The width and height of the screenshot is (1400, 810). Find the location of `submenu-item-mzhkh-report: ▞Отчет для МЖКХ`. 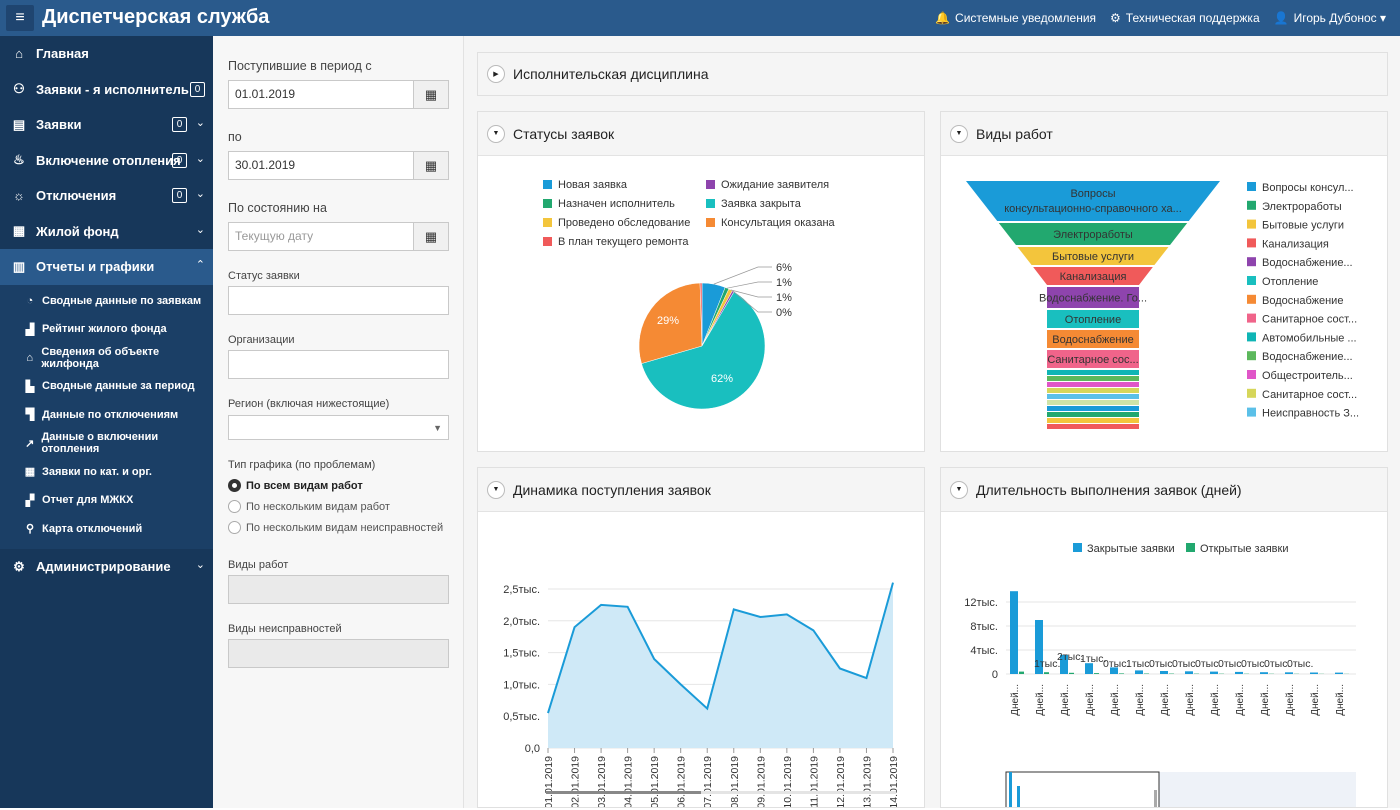

submenu-item-mzhkh-report: ▞Отчет для МЖКХ is located at coordinates (106, 500).